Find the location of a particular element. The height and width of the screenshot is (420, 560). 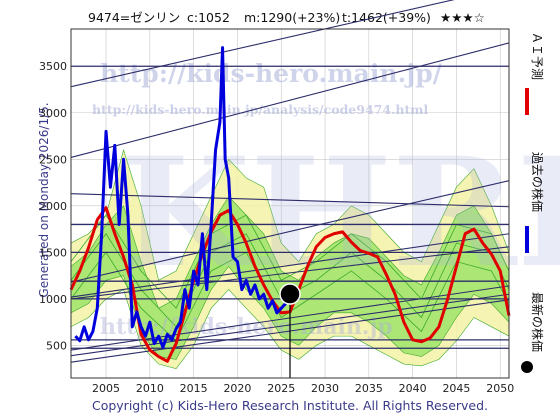

y-tick-3000: 3000 is located at coordinates (53, 113).